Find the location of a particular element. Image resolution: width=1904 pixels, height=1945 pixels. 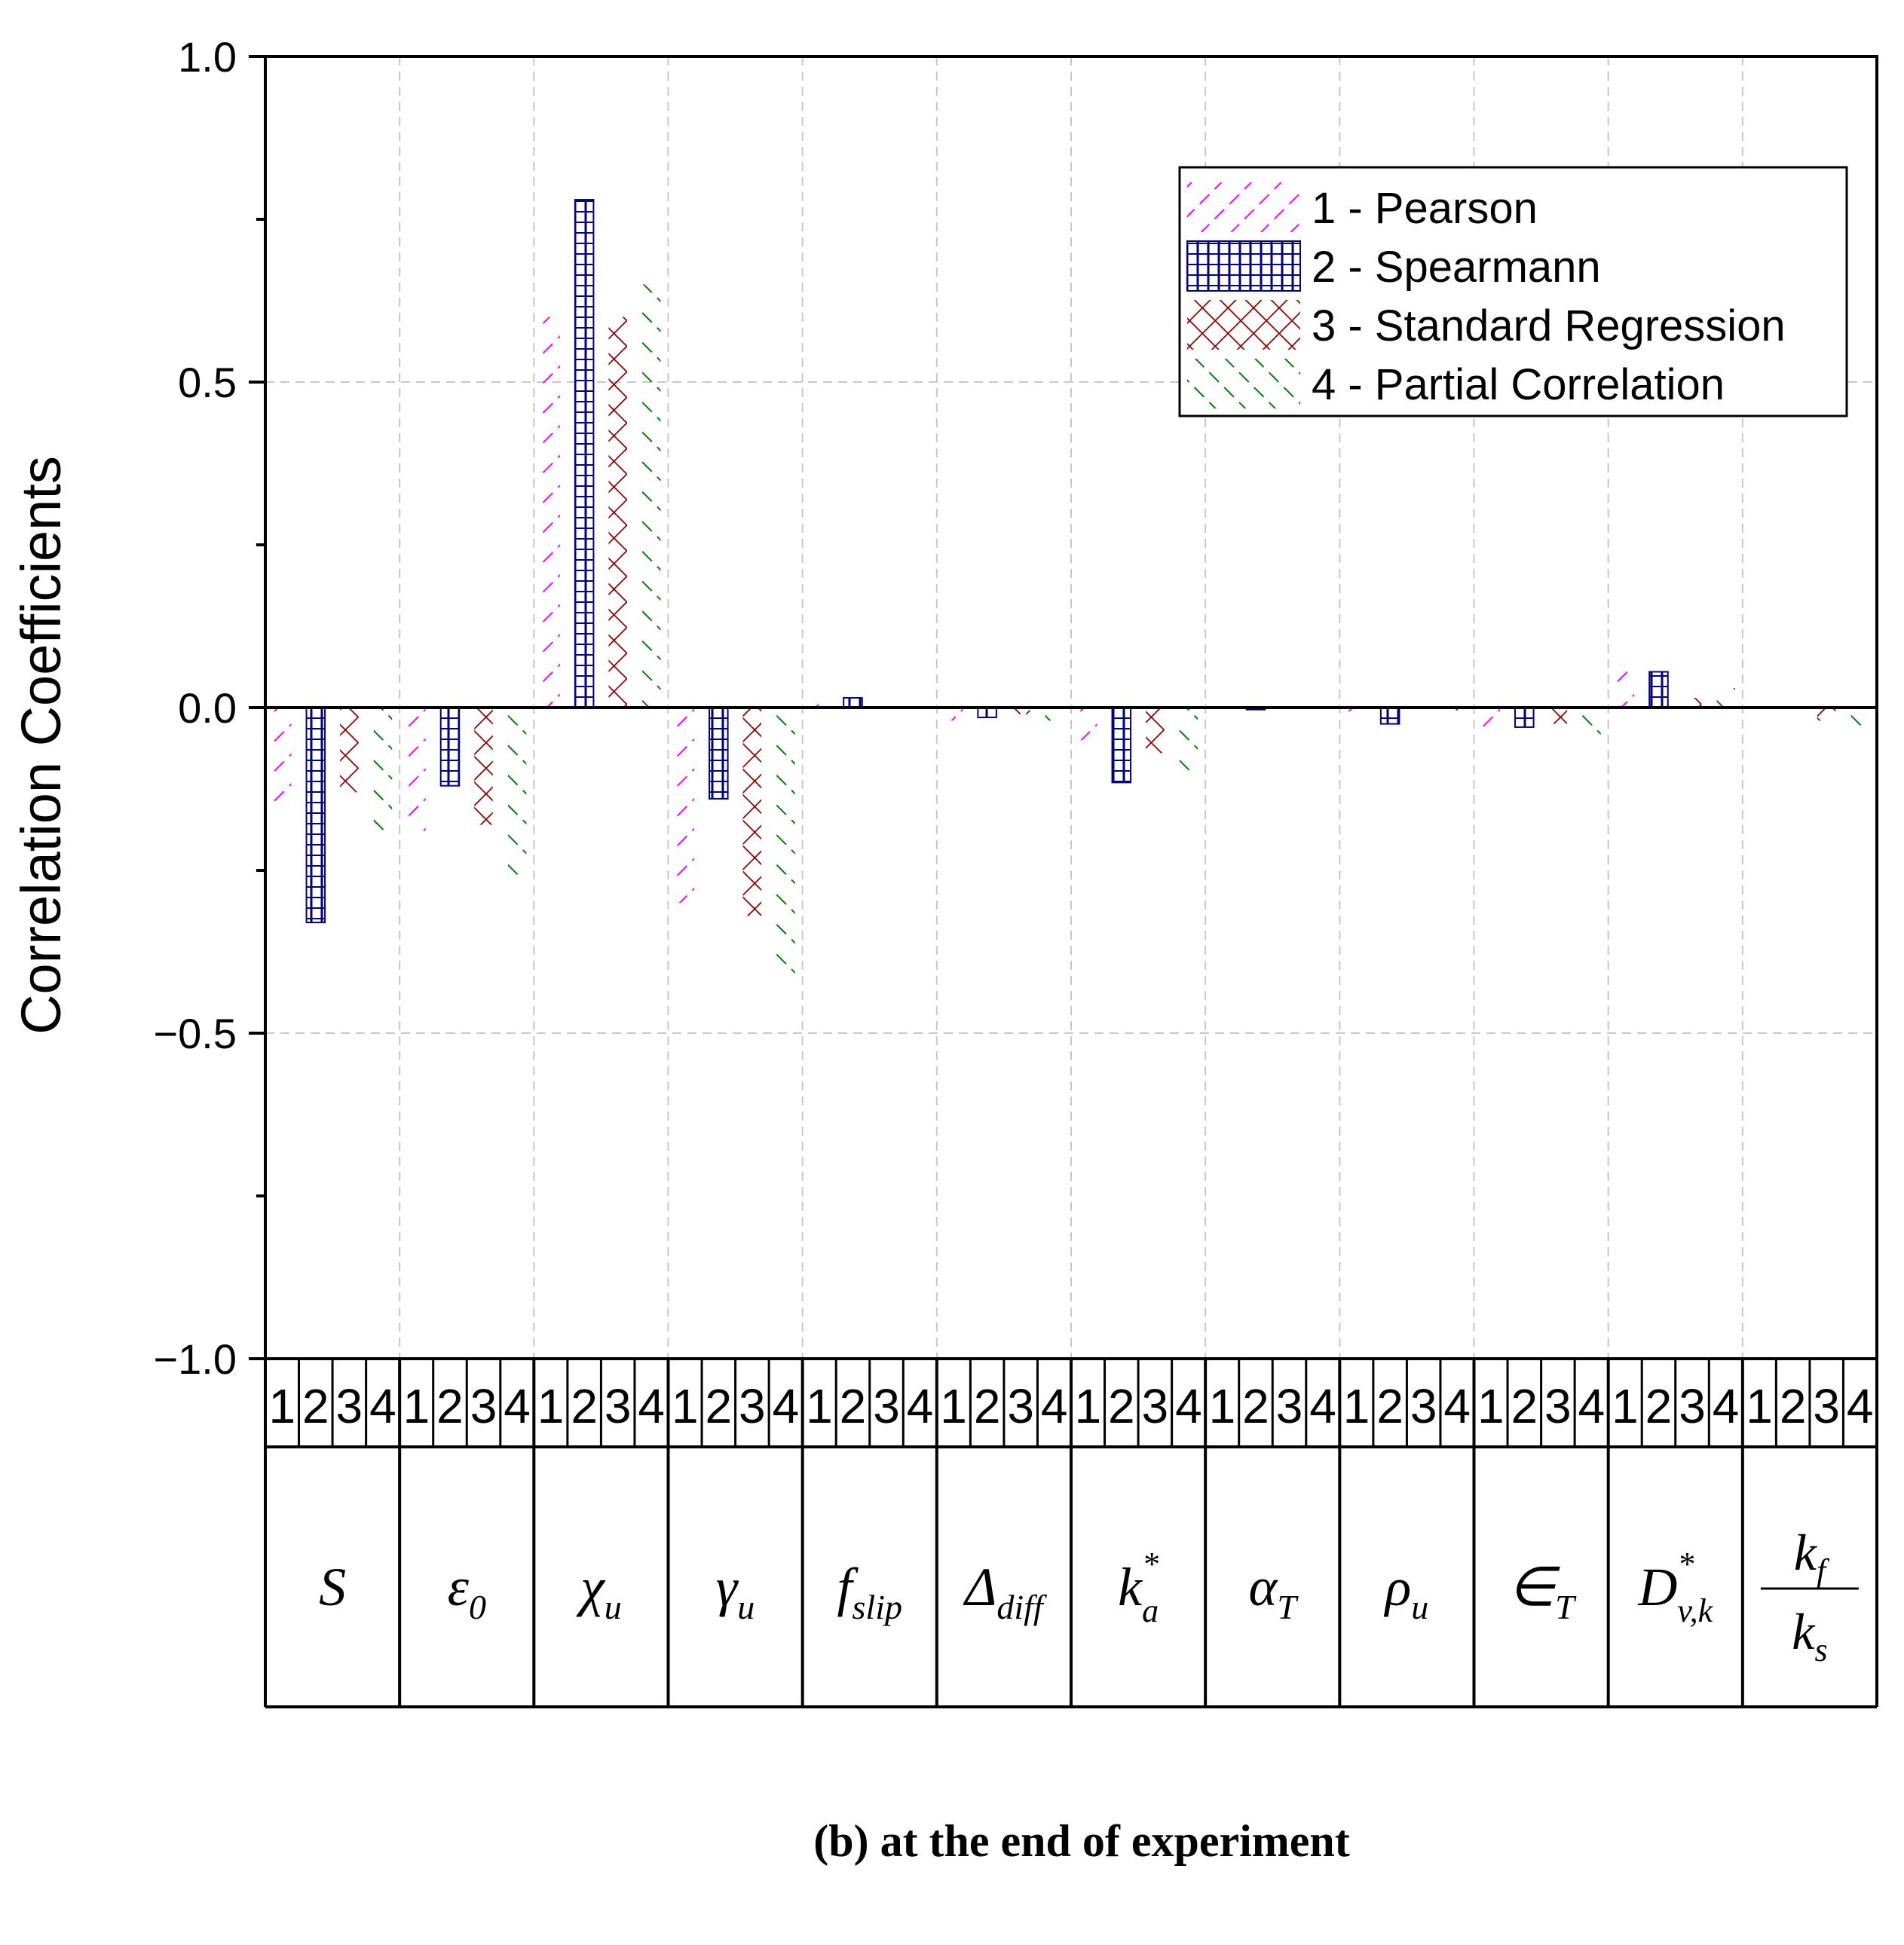

category-label: ∈T is located at coordinates (1542, 1591).